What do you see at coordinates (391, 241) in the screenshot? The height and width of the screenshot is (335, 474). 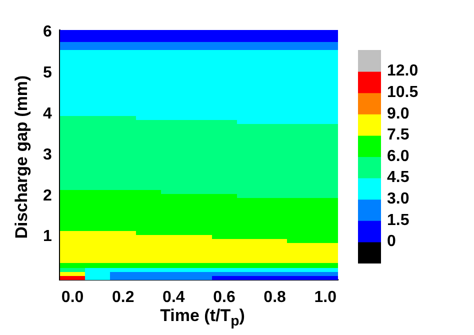 I see `color-bar-label: 0` at bounding box center [391, 241].